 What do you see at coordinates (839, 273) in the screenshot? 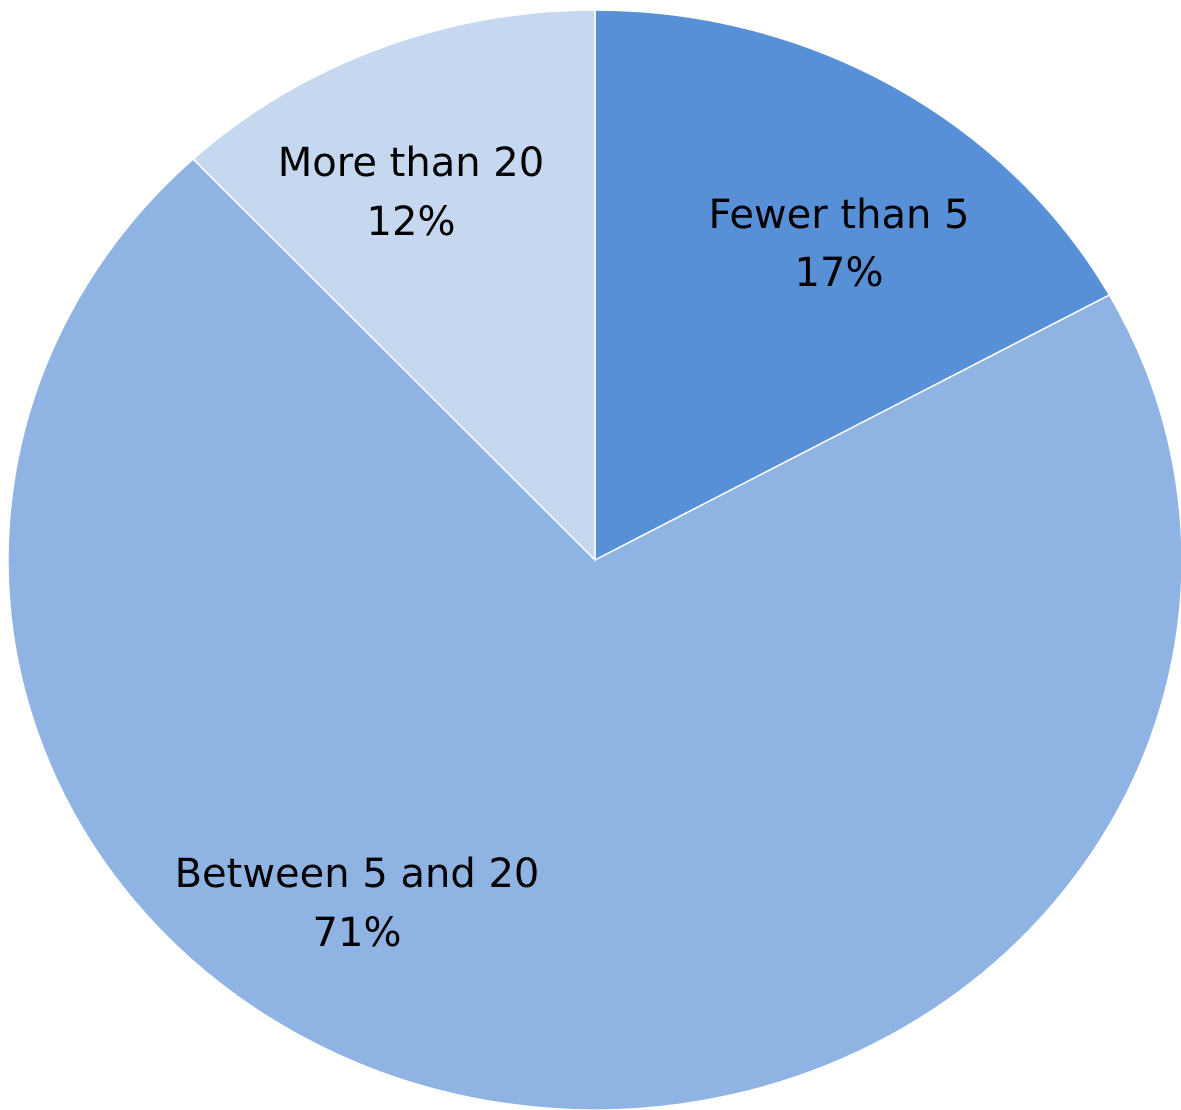
I see `slice-value-fewer-than-5: 17%` at bounding box center [839, 273].